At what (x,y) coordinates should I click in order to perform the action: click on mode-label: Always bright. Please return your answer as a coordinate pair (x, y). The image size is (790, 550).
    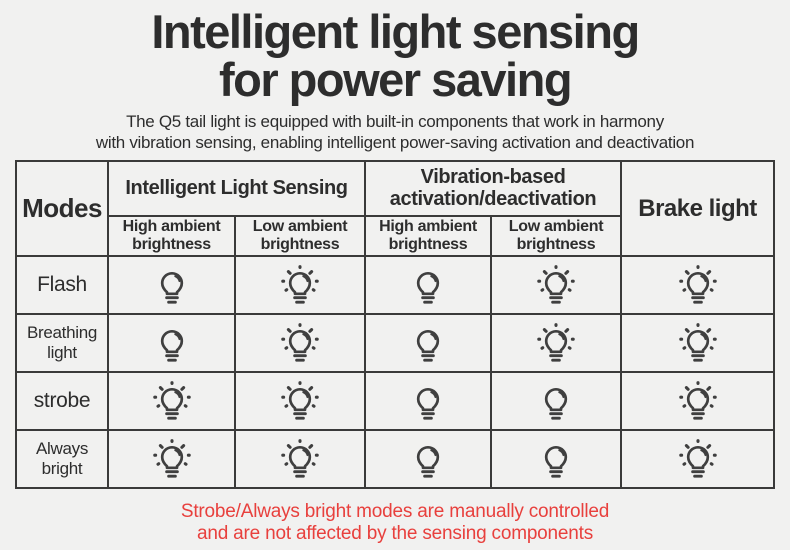
    Looking at the image, I should click on (62, 459).